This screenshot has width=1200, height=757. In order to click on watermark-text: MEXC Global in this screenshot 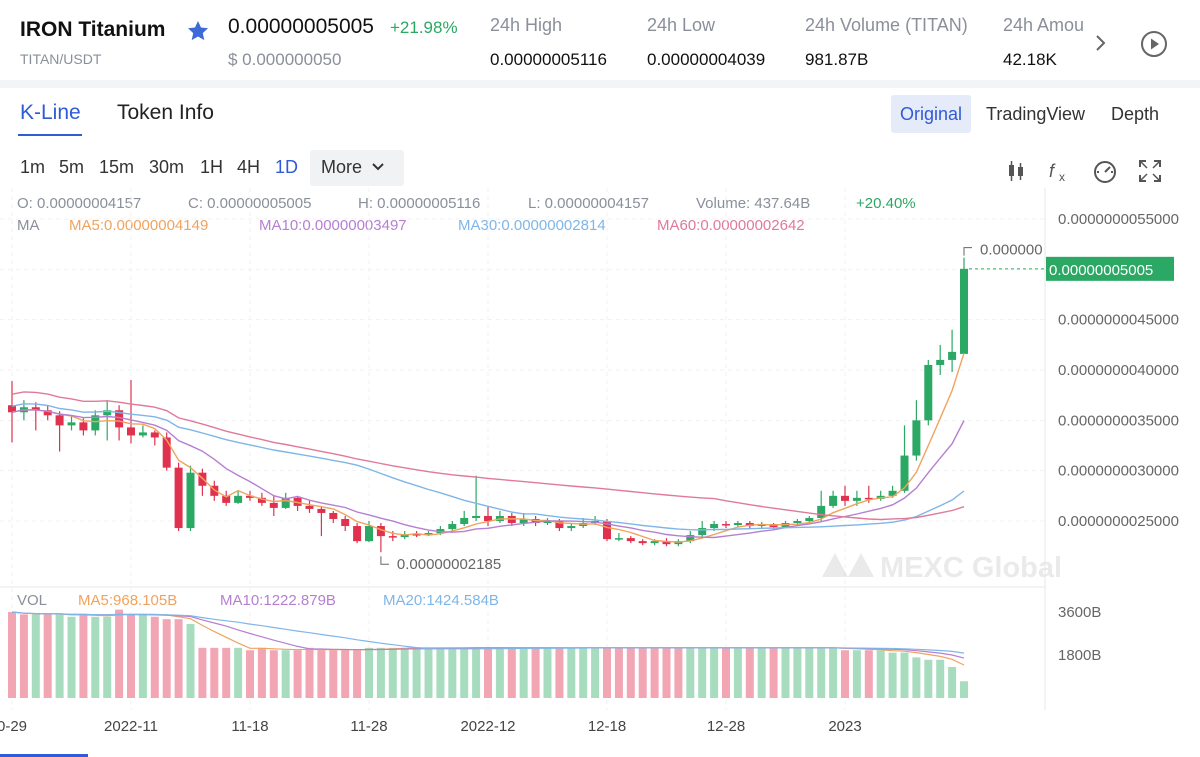, I will do `click(971, 568)`.